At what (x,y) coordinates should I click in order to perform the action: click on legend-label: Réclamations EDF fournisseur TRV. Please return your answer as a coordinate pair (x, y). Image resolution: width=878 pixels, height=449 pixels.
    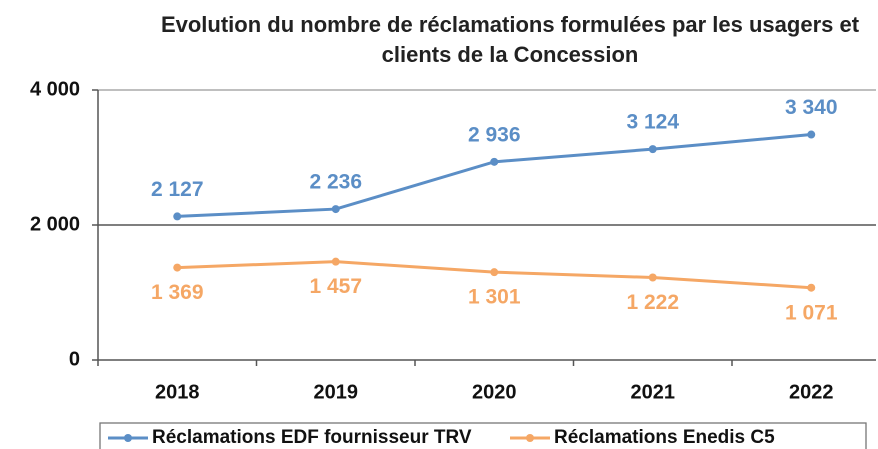
    Looking at the image, I should click on (312, 437).